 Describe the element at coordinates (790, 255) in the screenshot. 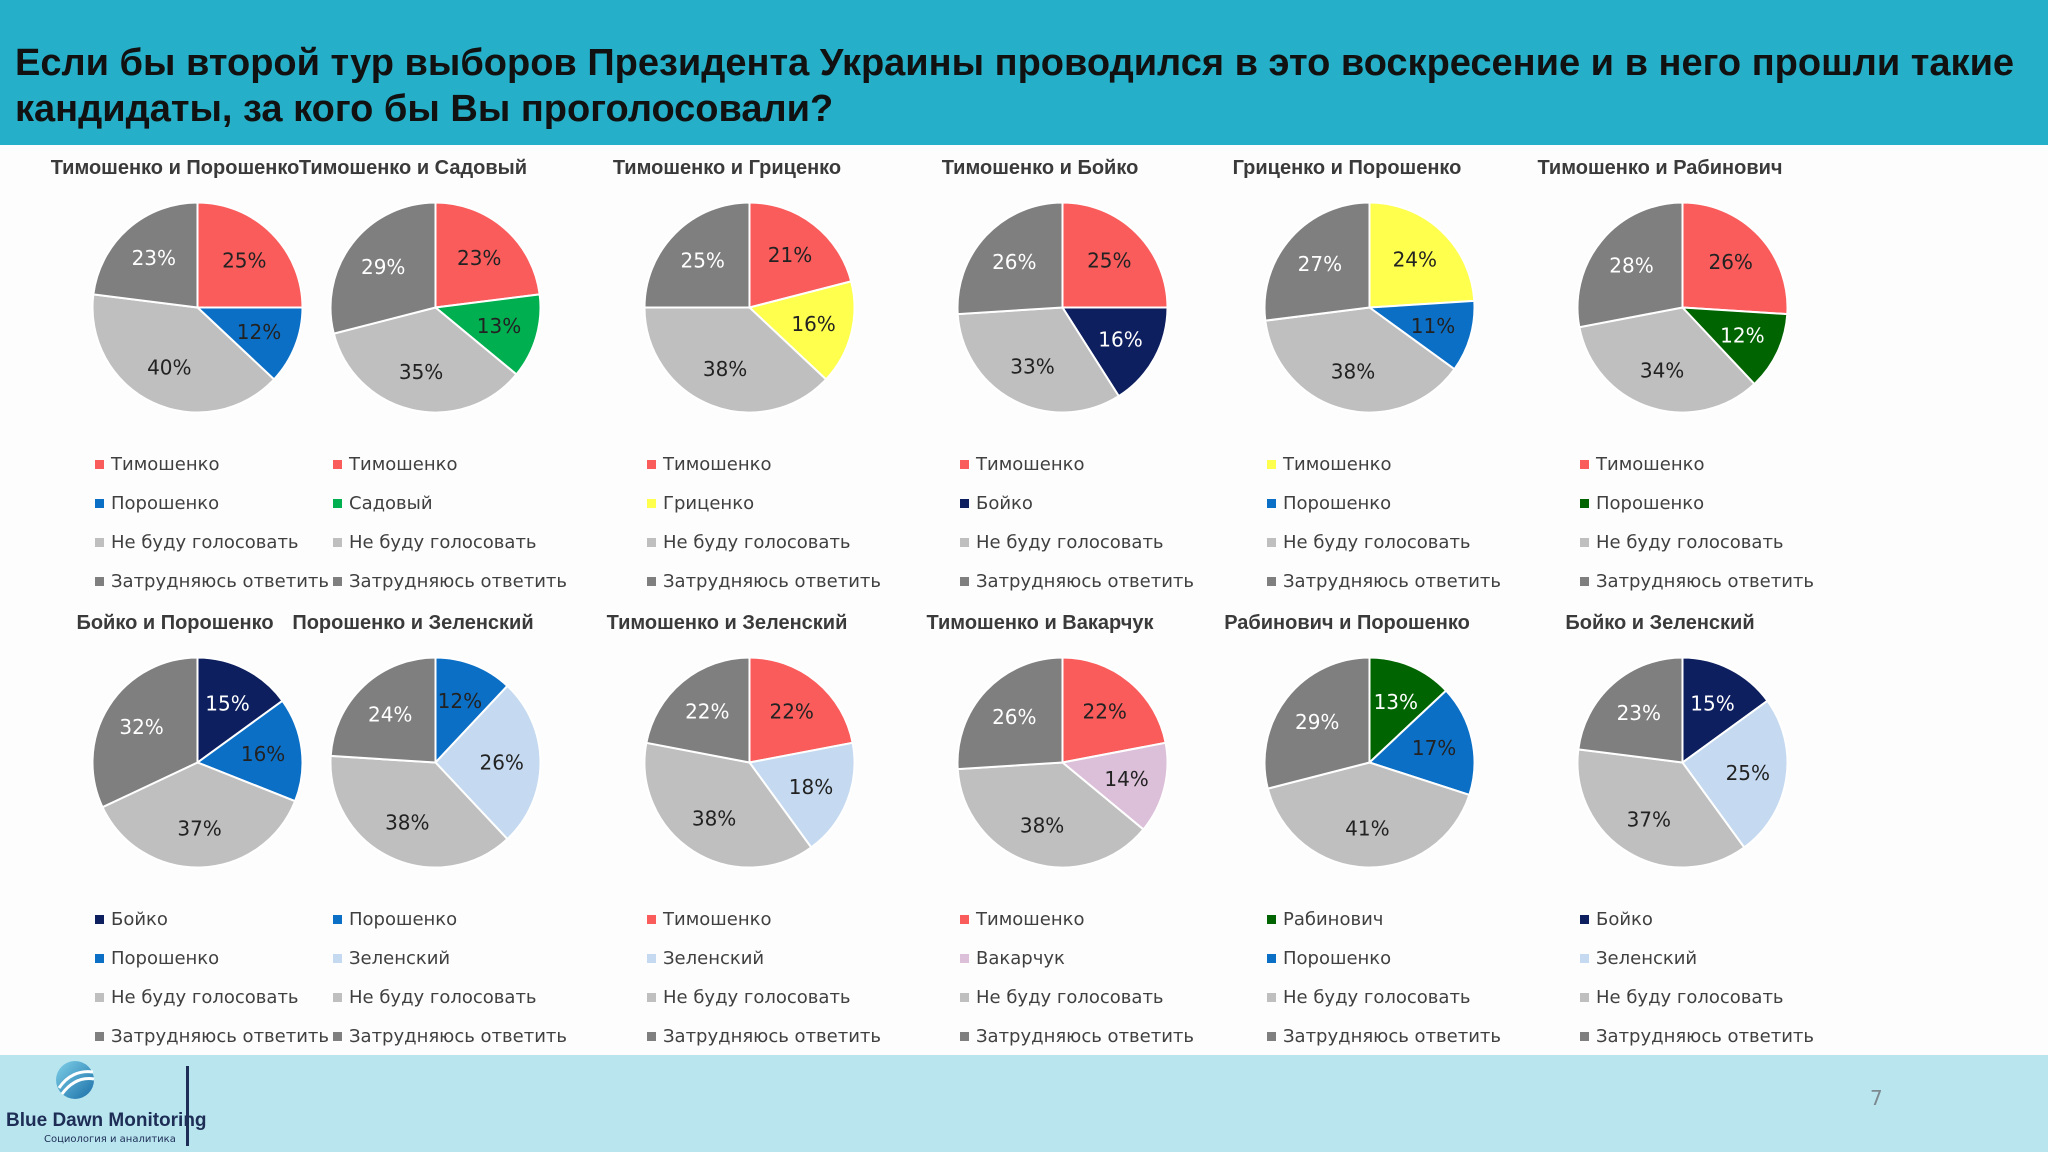

I see `data-label: 21%` at that location.